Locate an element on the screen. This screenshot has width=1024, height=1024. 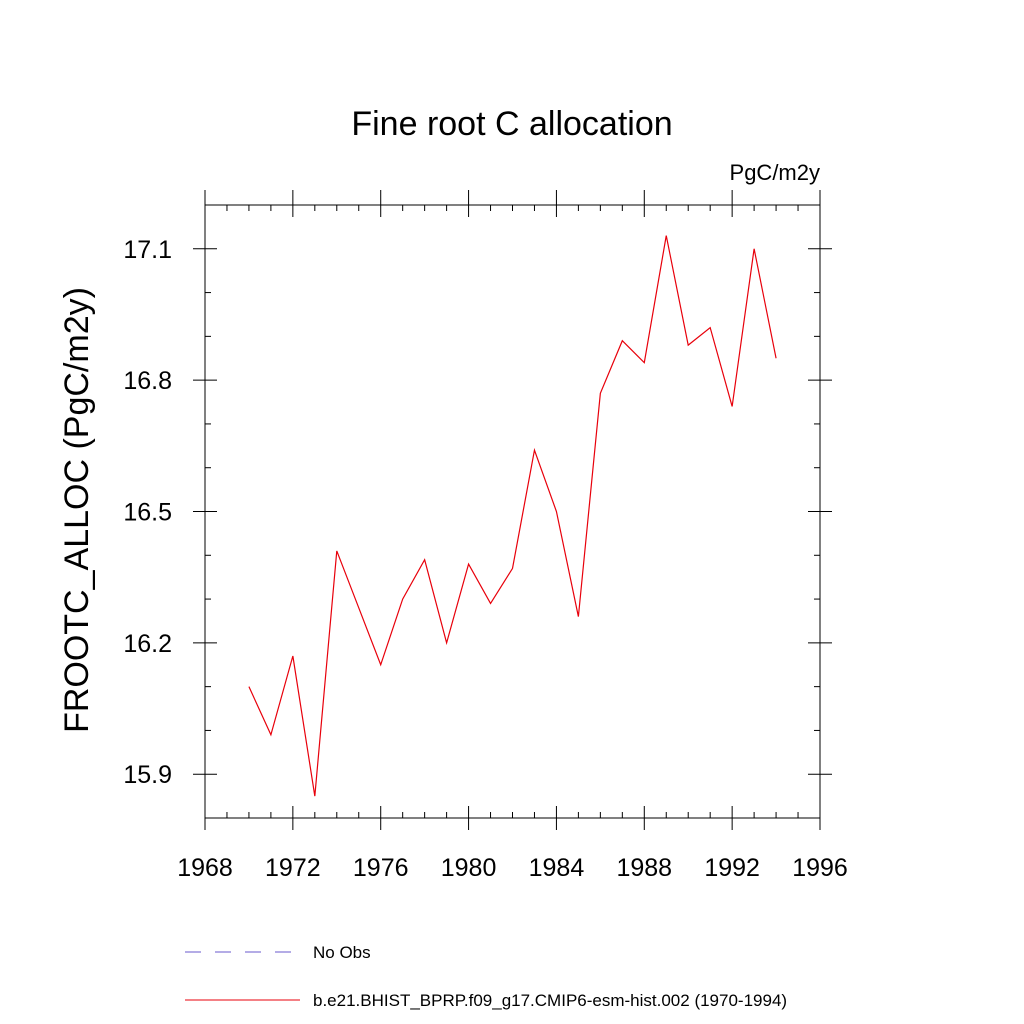
x-tick-label: 1996 is located at coordinates (820, 868).